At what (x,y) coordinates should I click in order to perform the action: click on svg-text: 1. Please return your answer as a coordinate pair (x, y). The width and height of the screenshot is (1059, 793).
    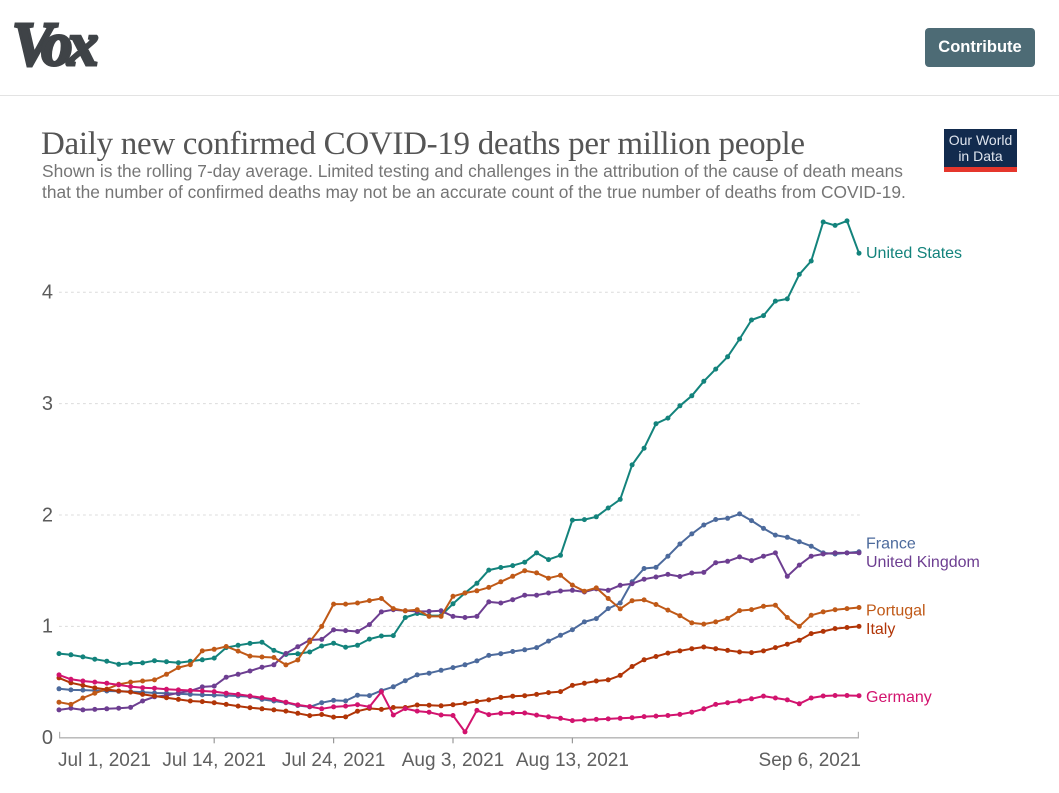
    Looking at the image, I should click on (47, 627).